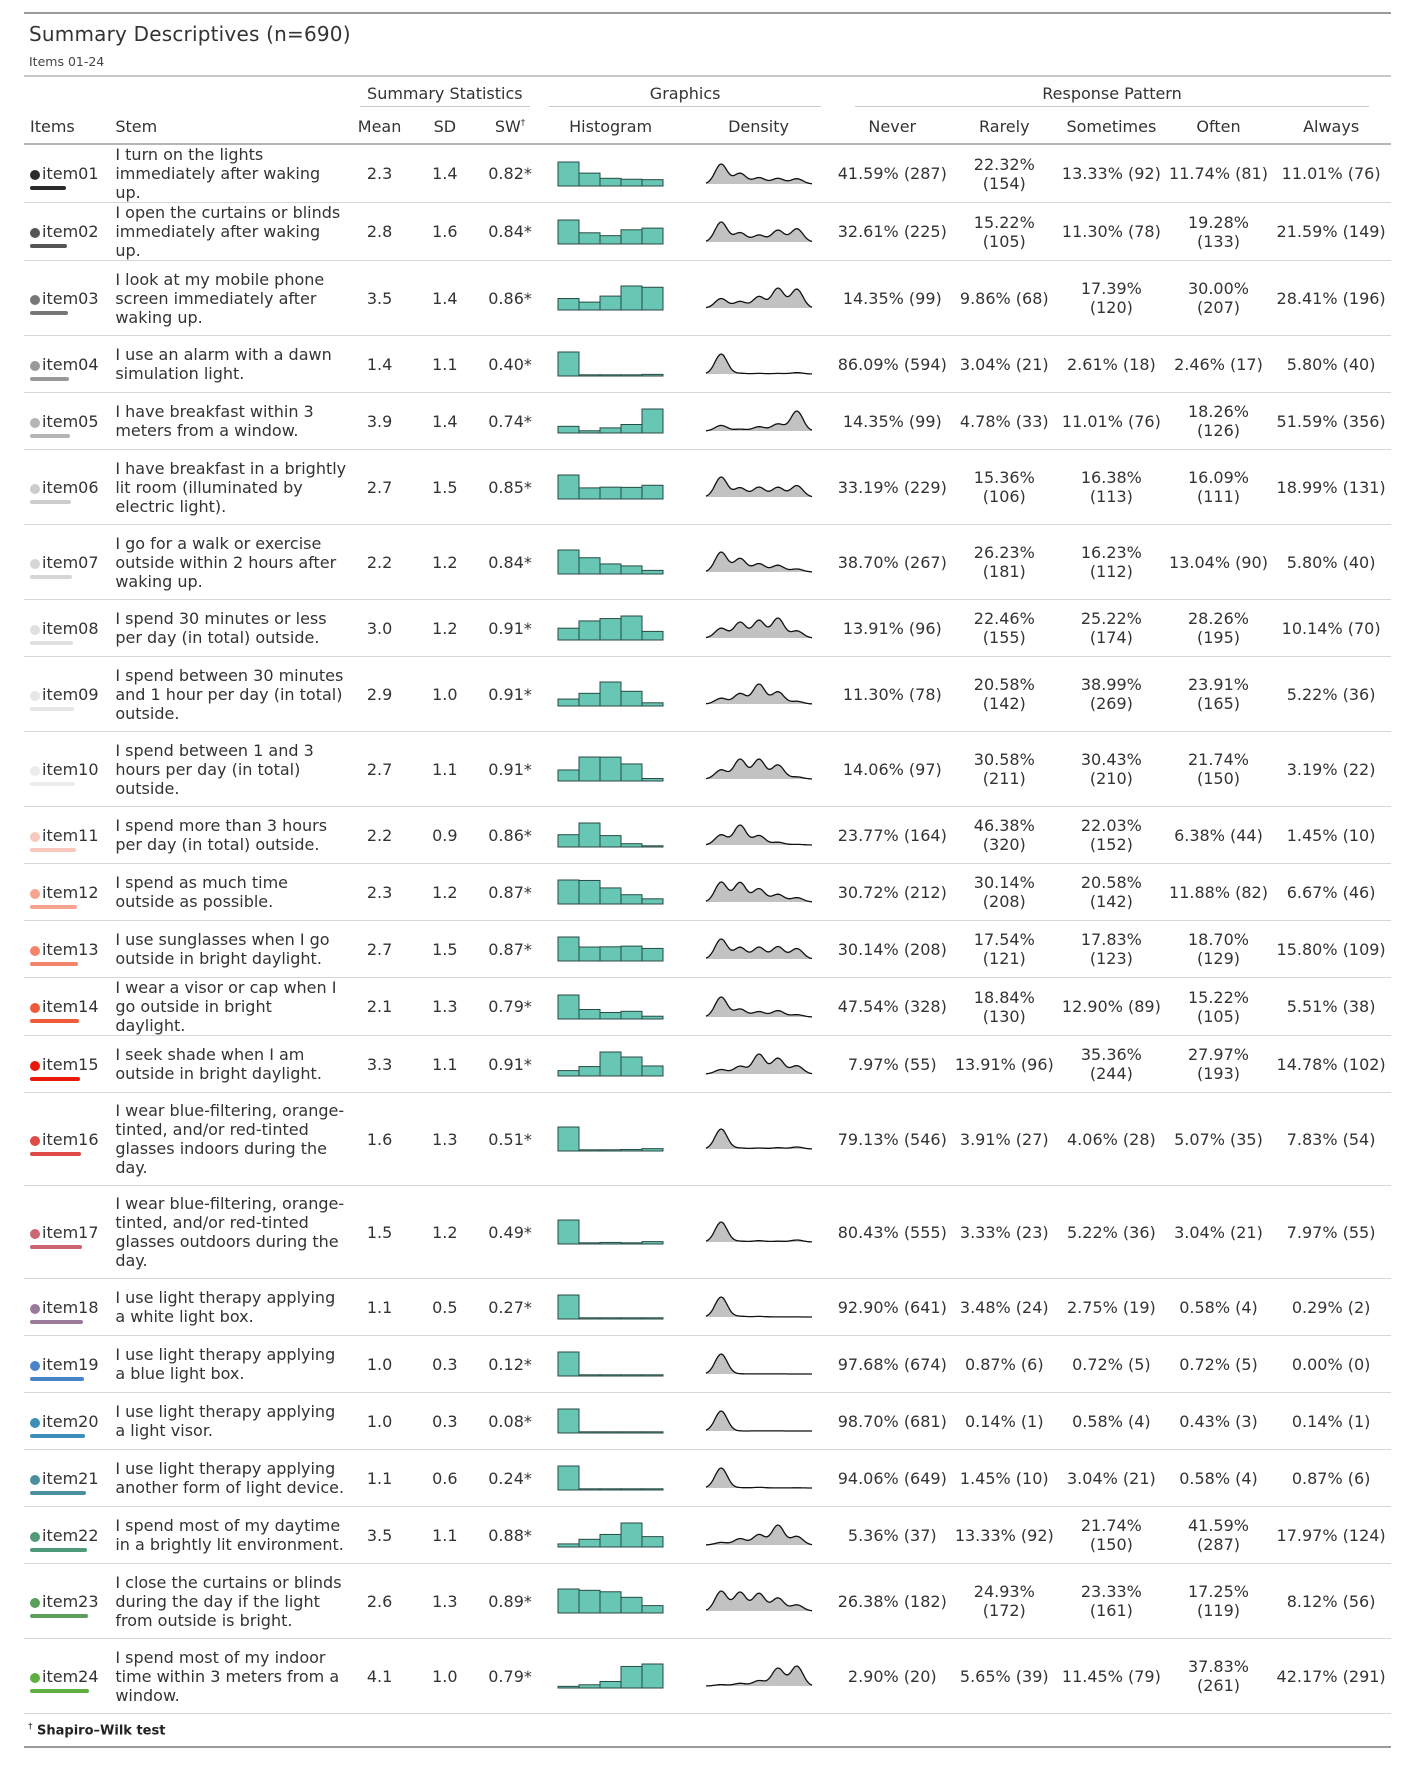 The image size is (1408, 1791). Describe the element at coordinates (1331, 421) in the screenshot. I see `response-always: 51.59% (356)` at that location.